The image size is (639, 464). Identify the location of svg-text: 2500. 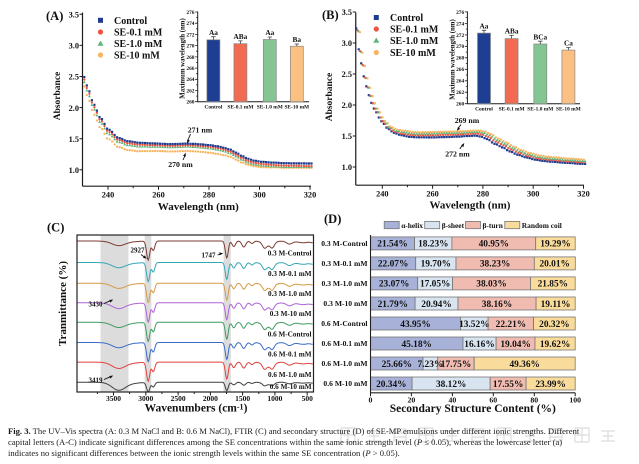
(178, 398).